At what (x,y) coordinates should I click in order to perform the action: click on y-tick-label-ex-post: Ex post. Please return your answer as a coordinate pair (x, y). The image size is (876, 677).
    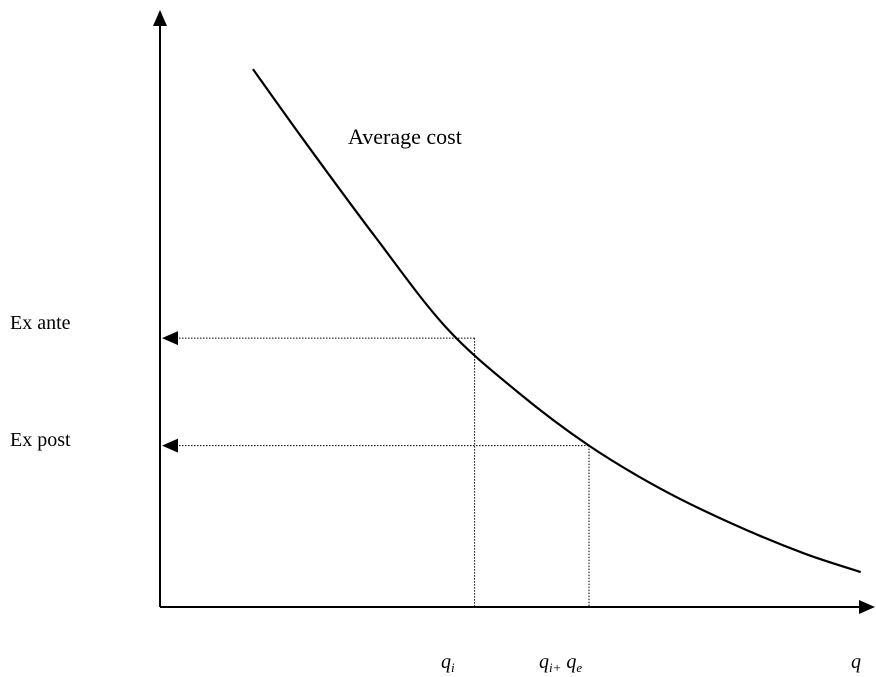
    Looking at the image, I should click on (40, 440).